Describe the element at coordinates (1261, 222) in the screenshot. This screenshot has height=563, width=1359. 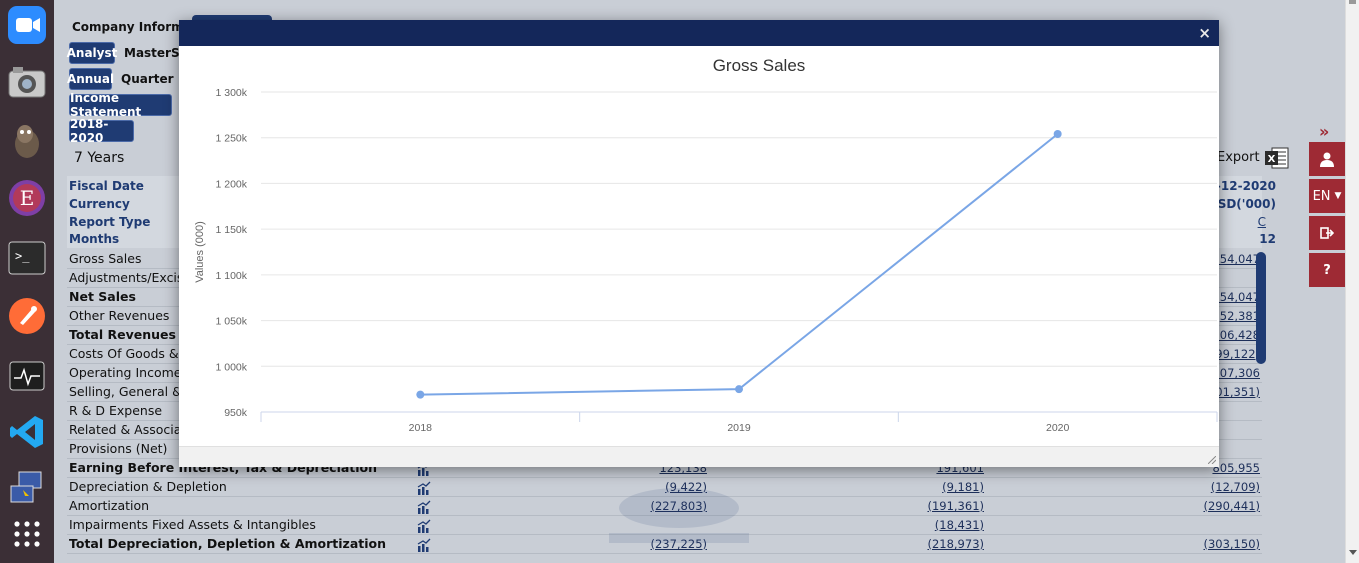
I see `report-type-value: C` at that location.